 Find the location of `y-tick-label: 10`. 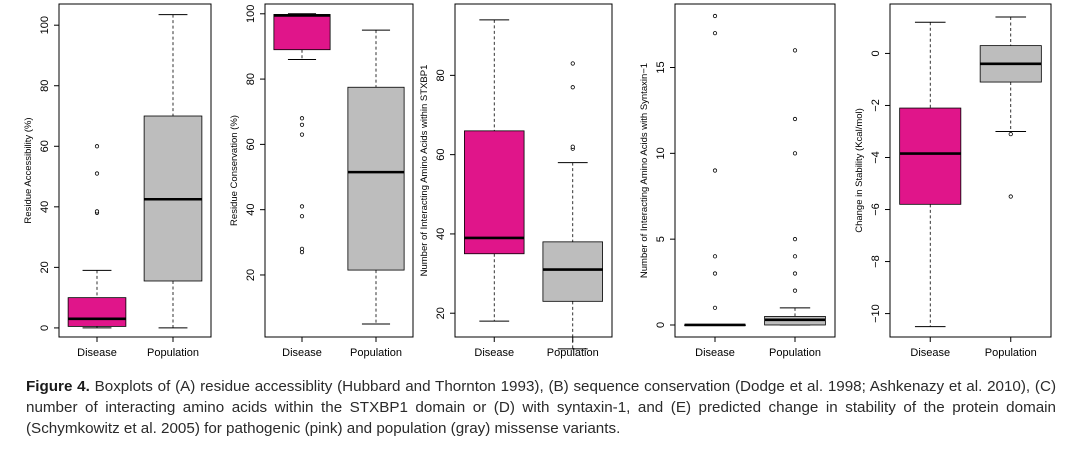

y-tick-label: 10 is located at coordinates (661, 153).